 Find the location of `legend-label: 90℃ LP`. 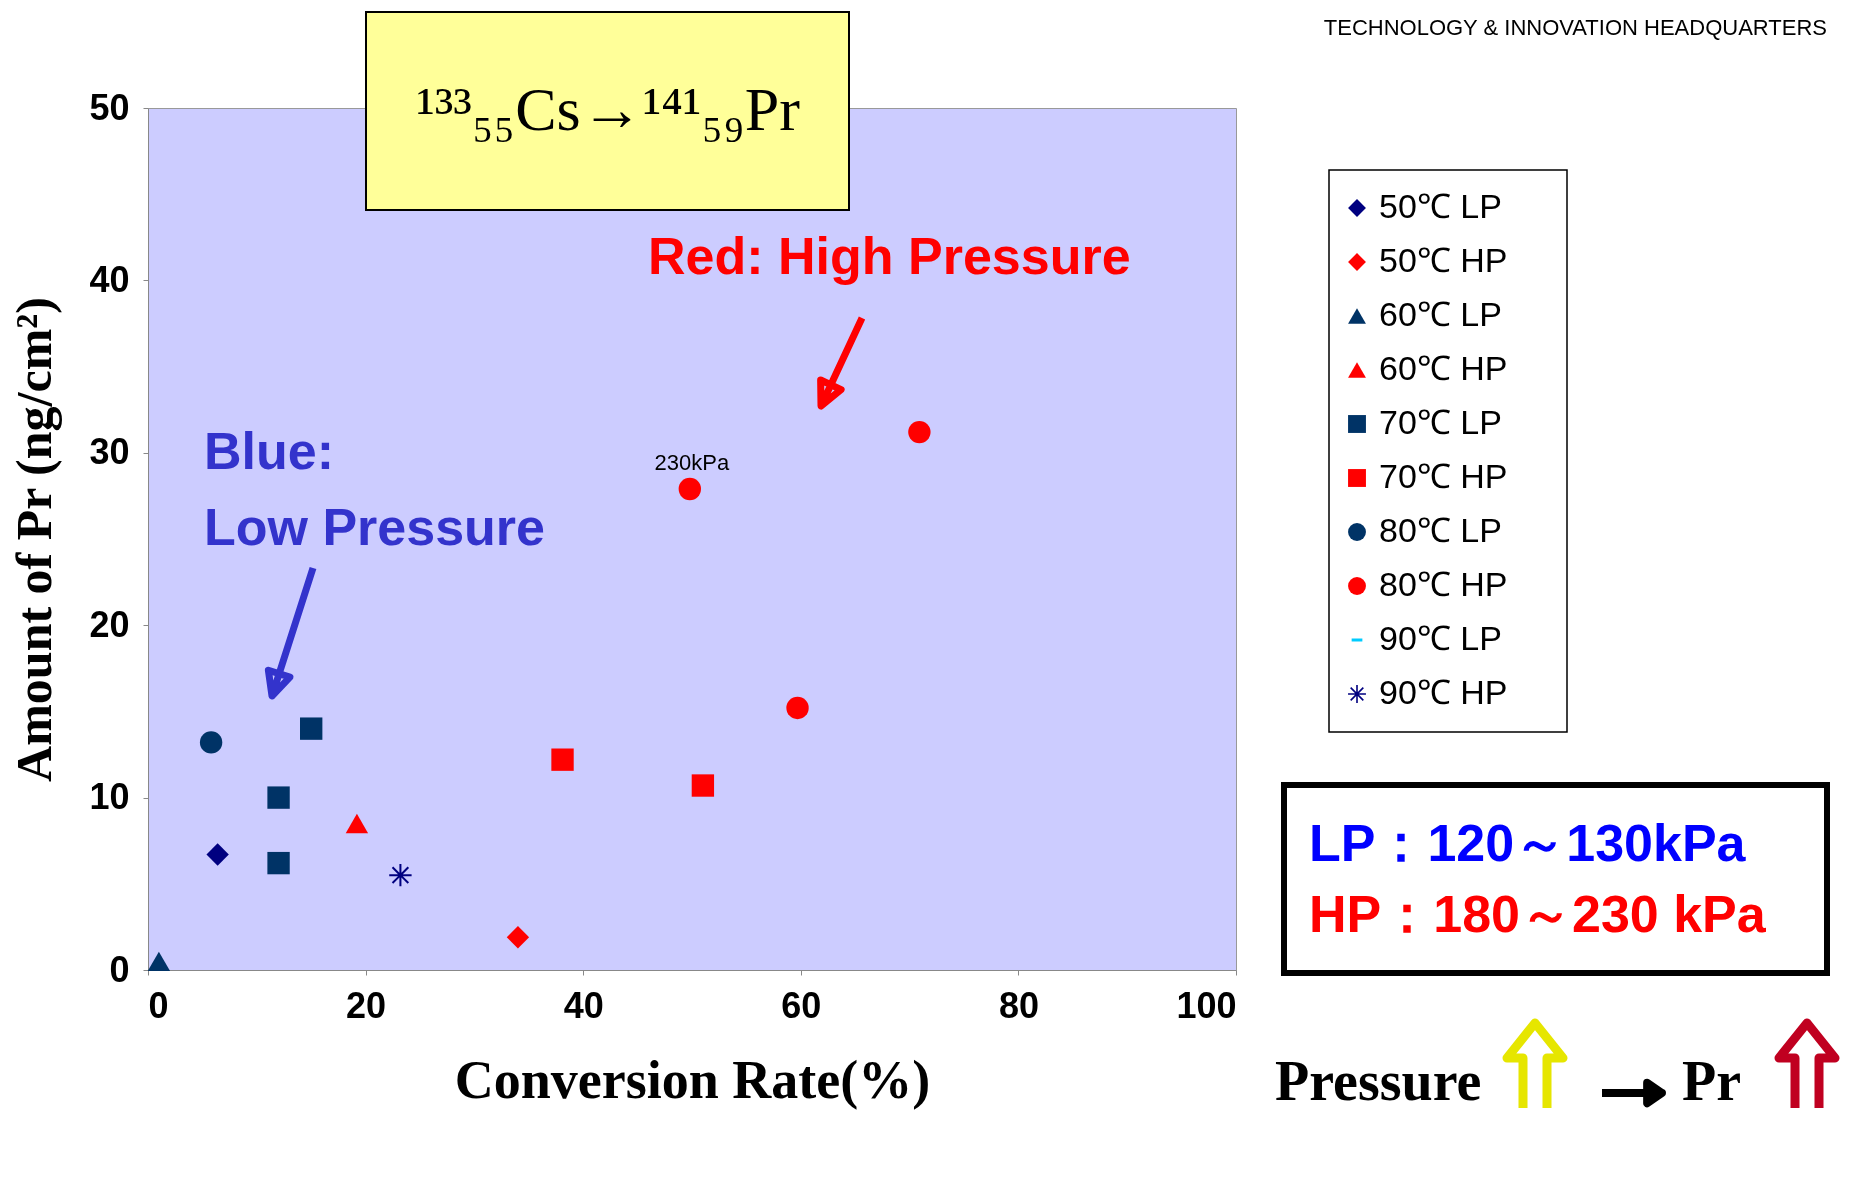

legend-label: 90℃ LP is located at coordinates (1440, 638).